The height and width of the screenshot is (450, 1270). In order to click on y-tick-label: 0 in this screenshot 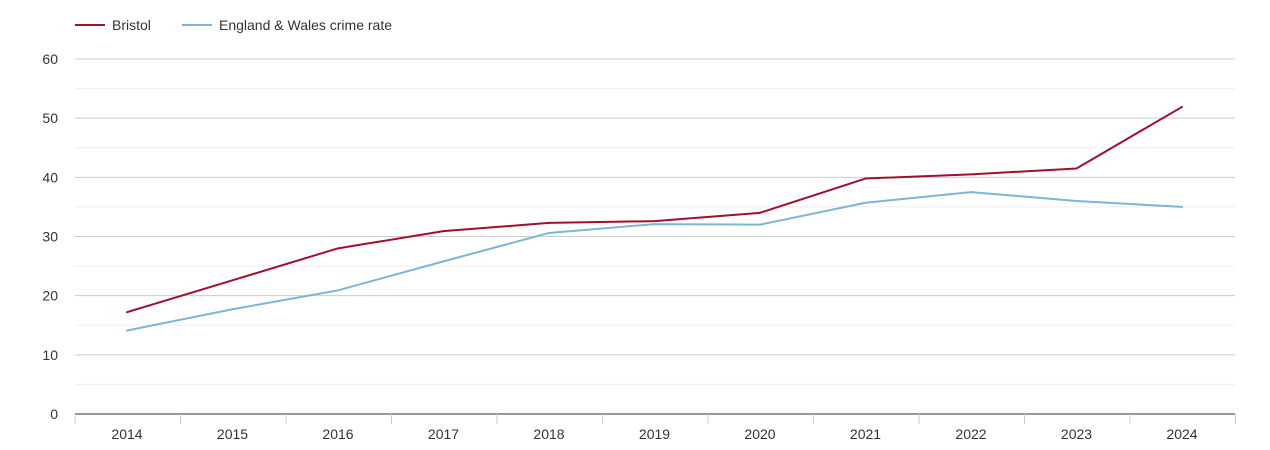, I will do `click(54, 414)`.